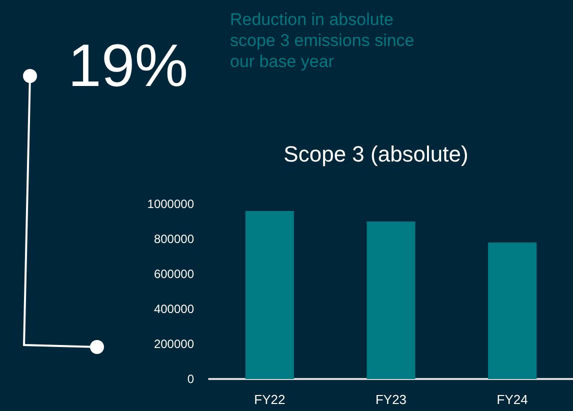  Describe the element at coordinates (170, 204) in the screenshot. I see `y-tick-label: 1000000` at that location.